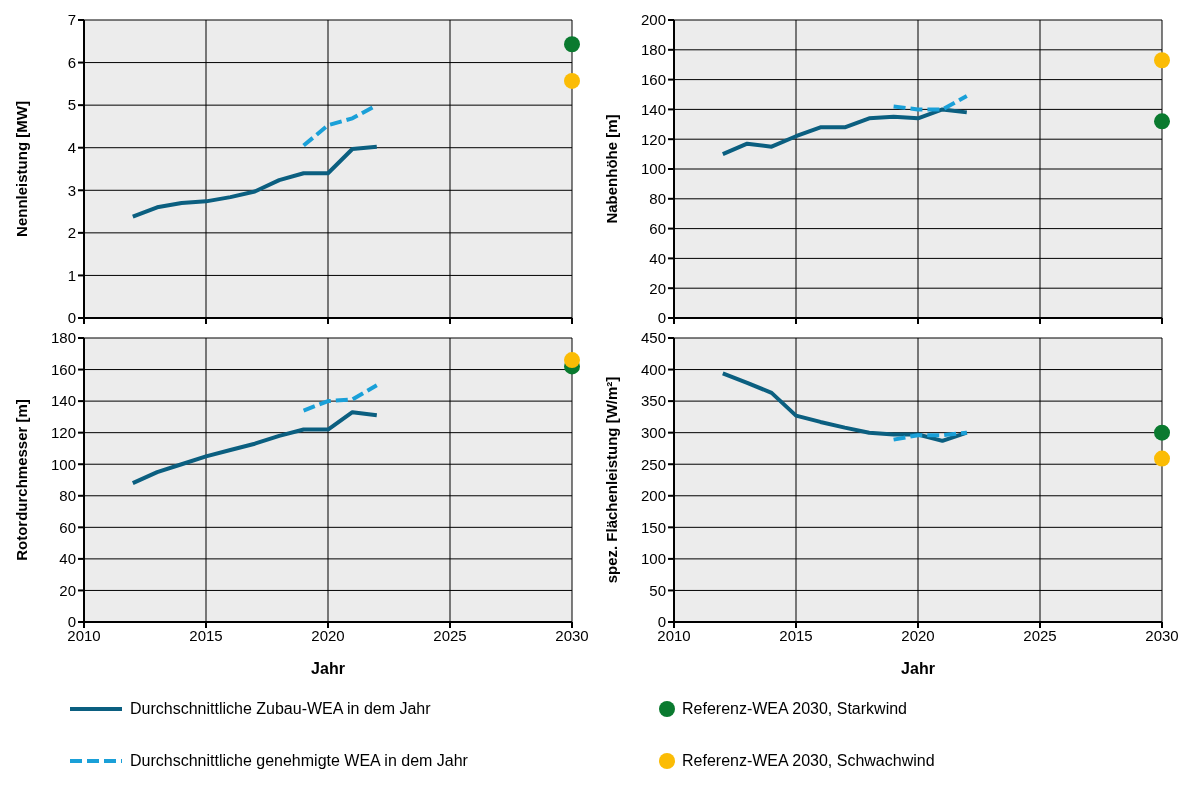  I want to click on legend-label: Durchschnittliche Zubau-WEA in dem Jahr, so click(280, 709).